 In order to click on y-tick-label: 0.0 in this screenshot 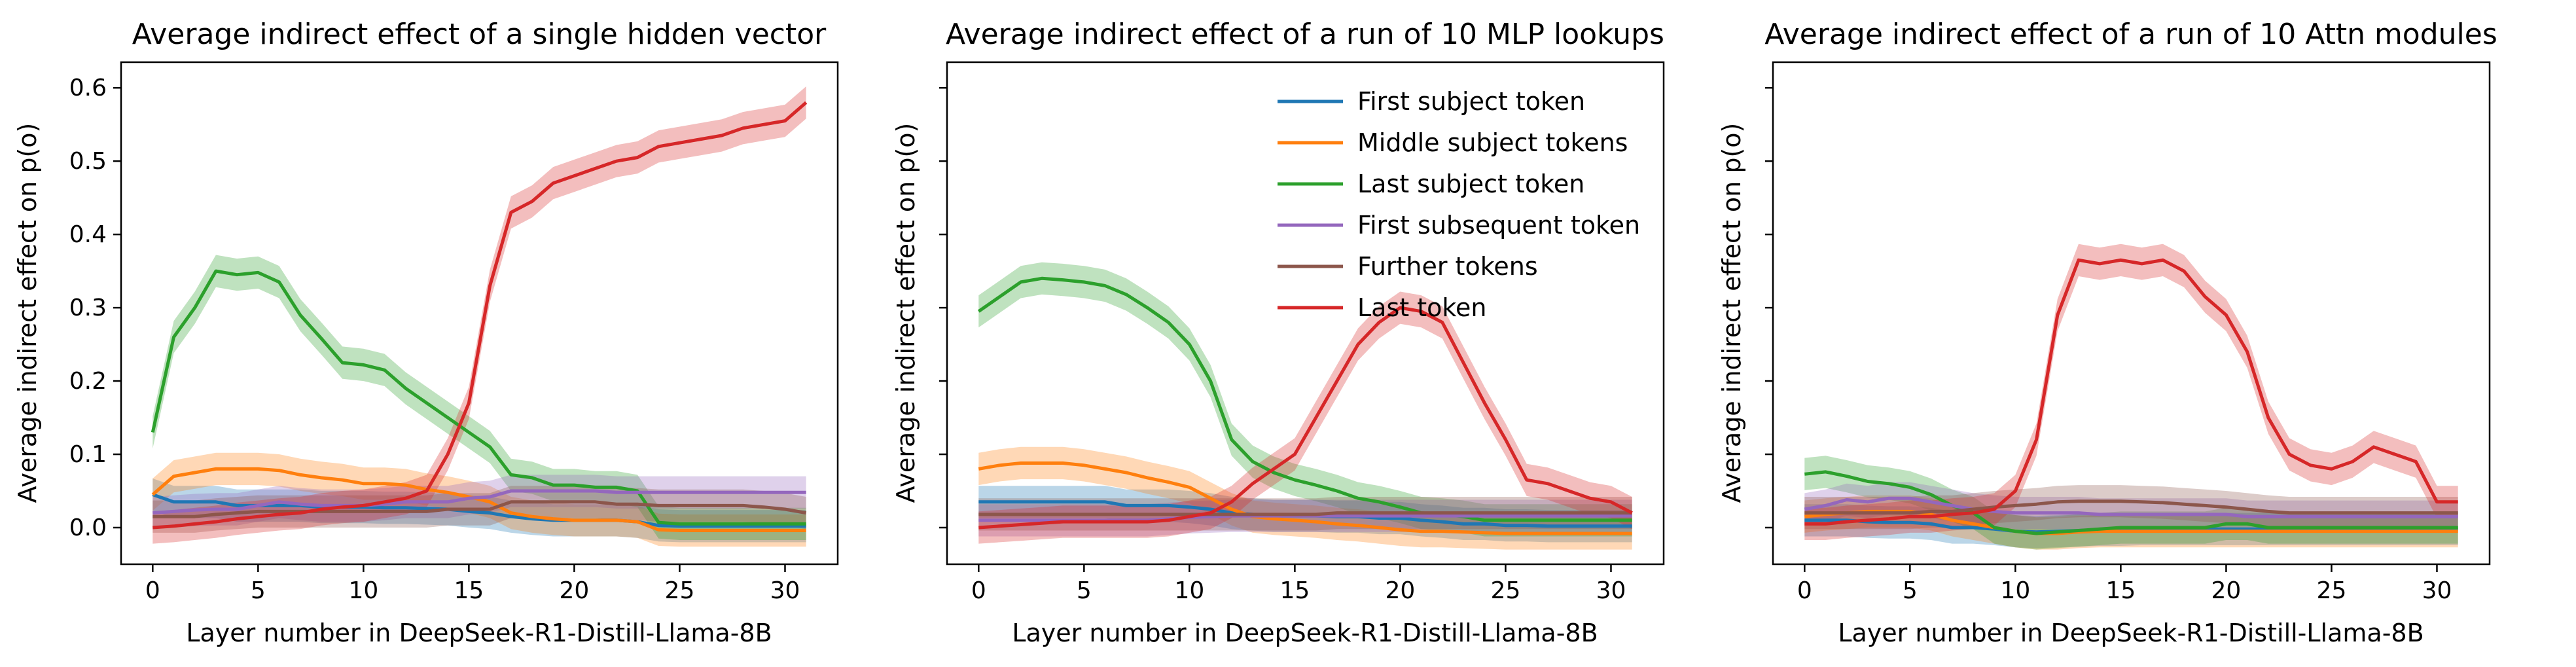, I will do `click(88, 527)`.